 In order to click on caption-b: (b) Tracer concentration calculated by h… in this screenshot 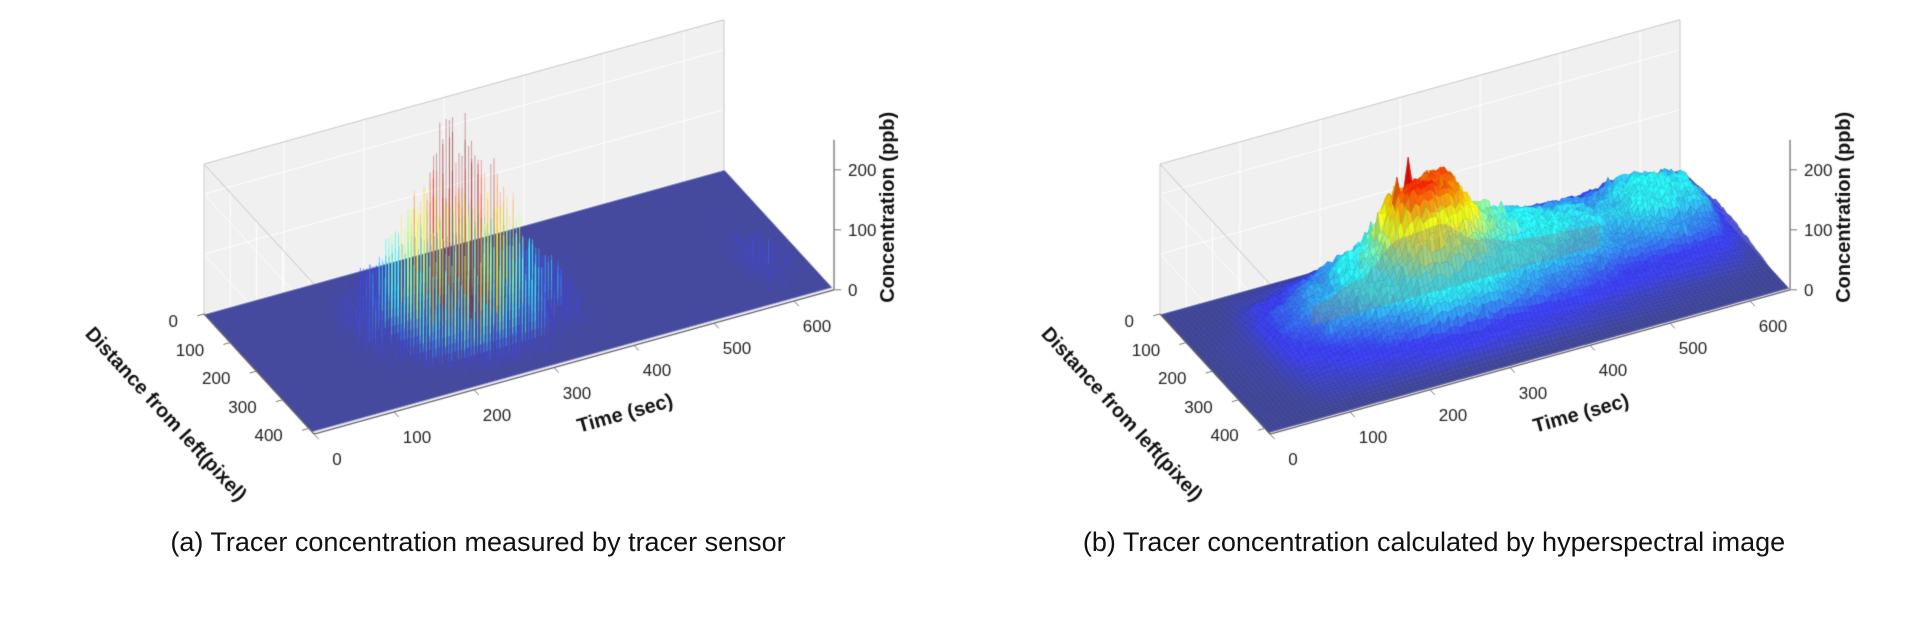, I will do `click(1434, 542)`.